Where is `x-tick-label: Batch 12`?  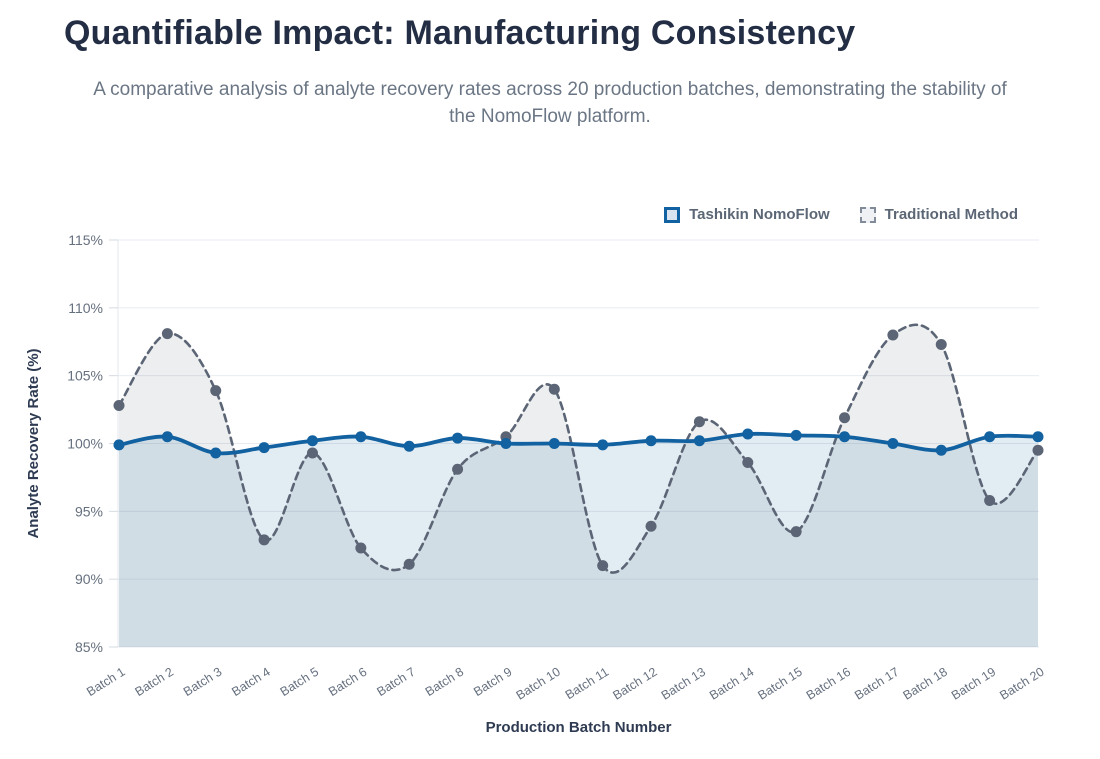 x-tick-label: Batch 12 is located at coordinates (634, 684).